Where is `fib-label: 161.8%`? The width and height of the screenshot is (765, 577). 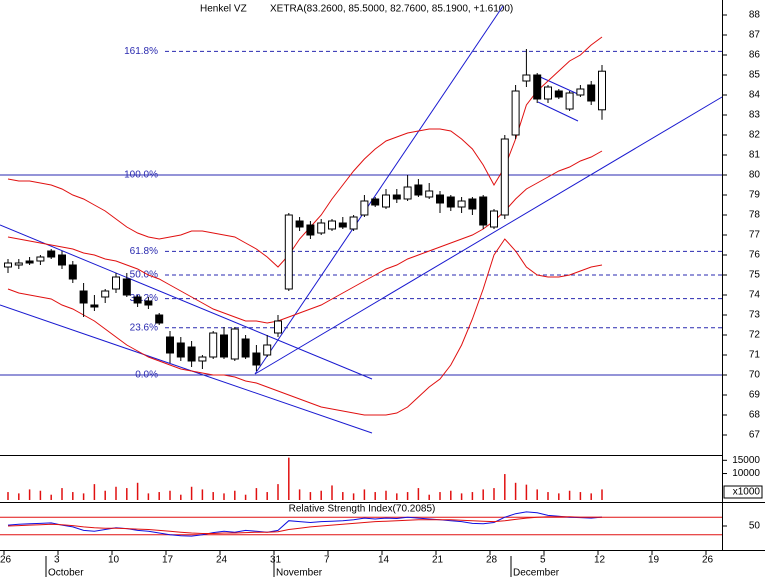 fib-label: 161.8% is located at coordinates (141, 51).